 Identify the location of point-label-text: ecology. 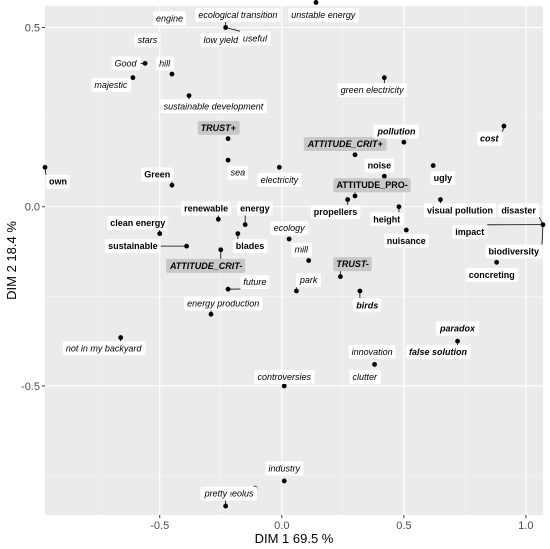
(290, 228).